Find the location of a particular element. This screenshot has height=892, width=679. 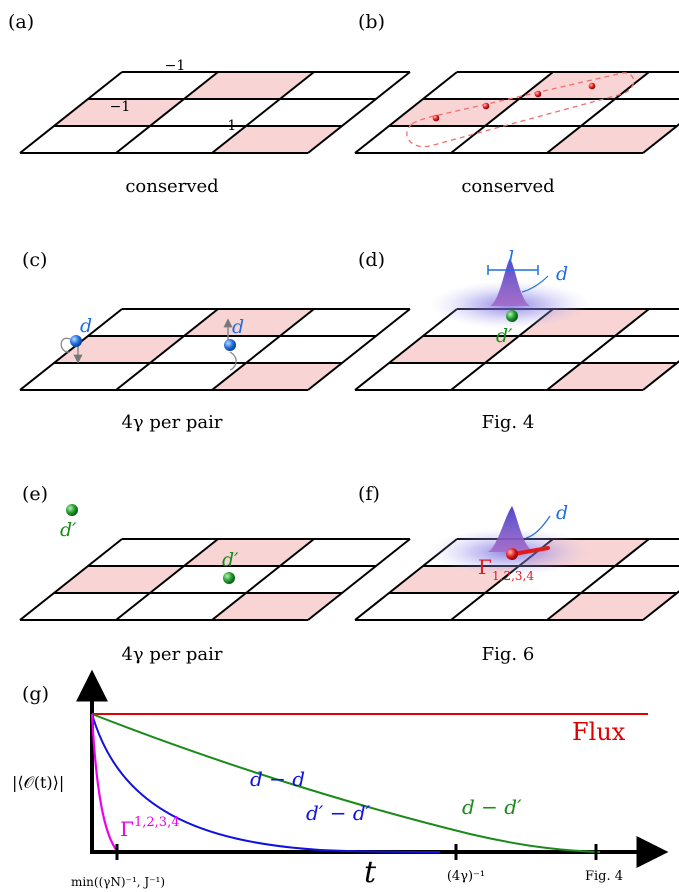

defect-dprime-d is located at coordinates (512, 316).